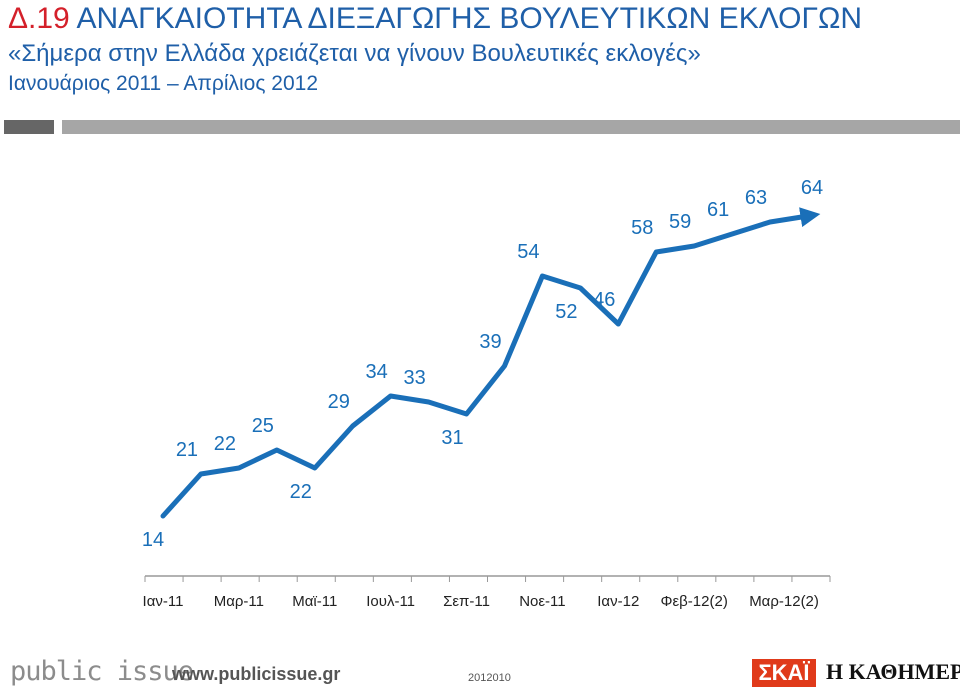  I want to click on x-tick-label: Ιουλ-11, so click(390, 601).